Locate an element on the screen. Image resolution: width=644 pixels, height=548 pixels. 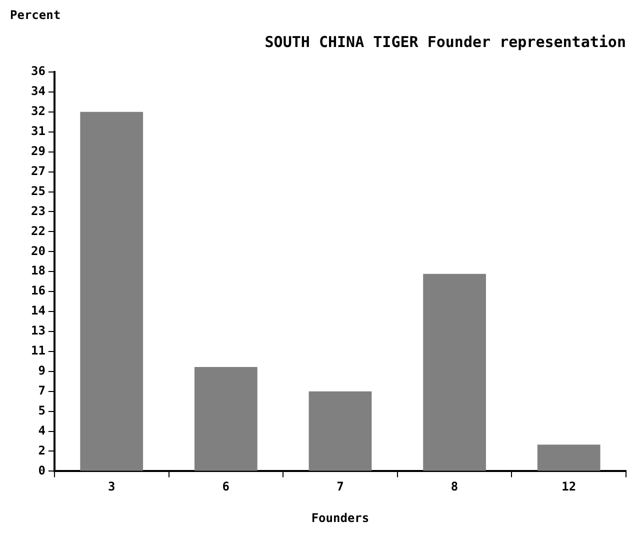
y-tick-label: 16 is located at coordinates (38, 291).